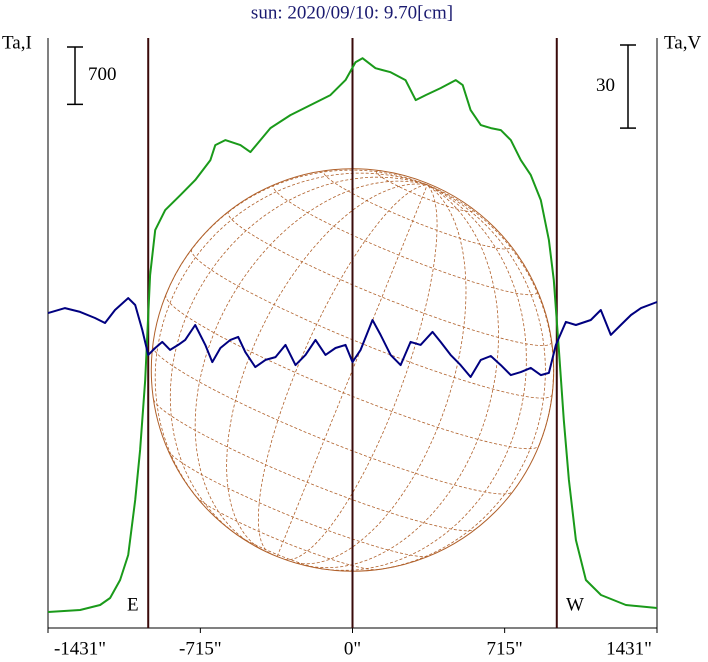  Describe the element at coordinates (682, 42) in the screenshot. I see `y2-axis-label: Ta,V` at that location.